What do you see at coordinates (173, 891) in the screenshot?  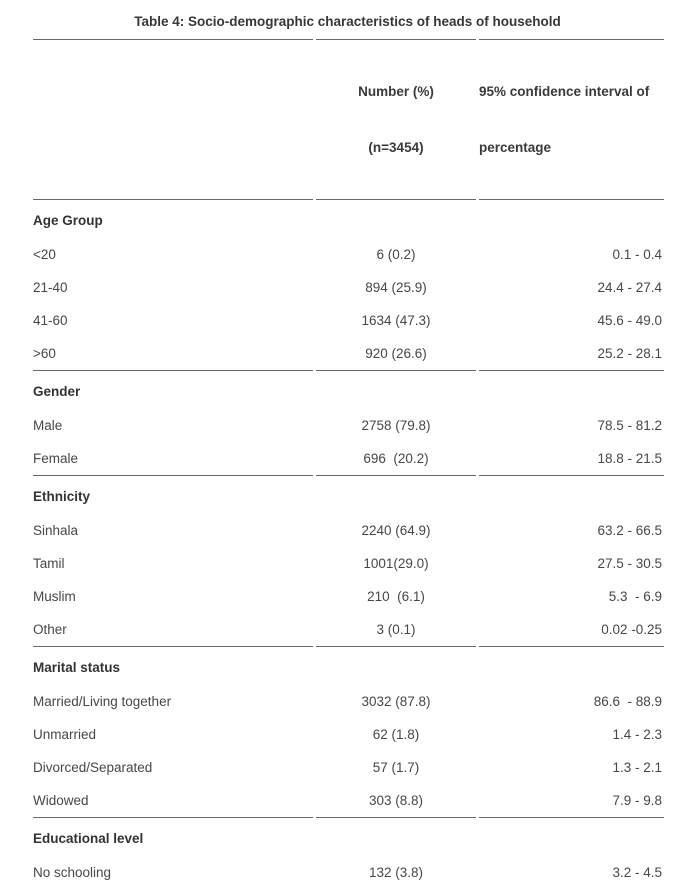 I see `row-category-cell: Primary (grade1-5)` at bounding box center [173, 891].